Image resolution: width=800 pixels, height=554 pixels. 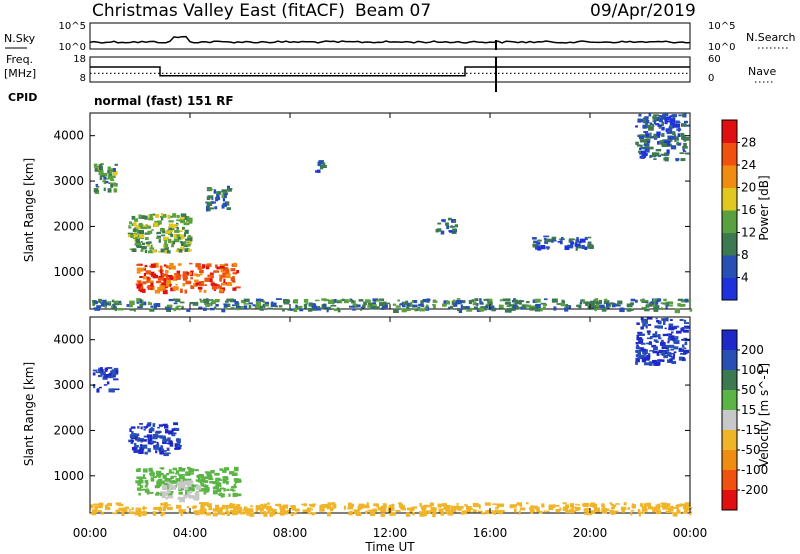 What do you see at coordinates (721, 26) in the screenshot?
I see `nsky-tick-top-right: 10^5` at bounding box center [721, 26].